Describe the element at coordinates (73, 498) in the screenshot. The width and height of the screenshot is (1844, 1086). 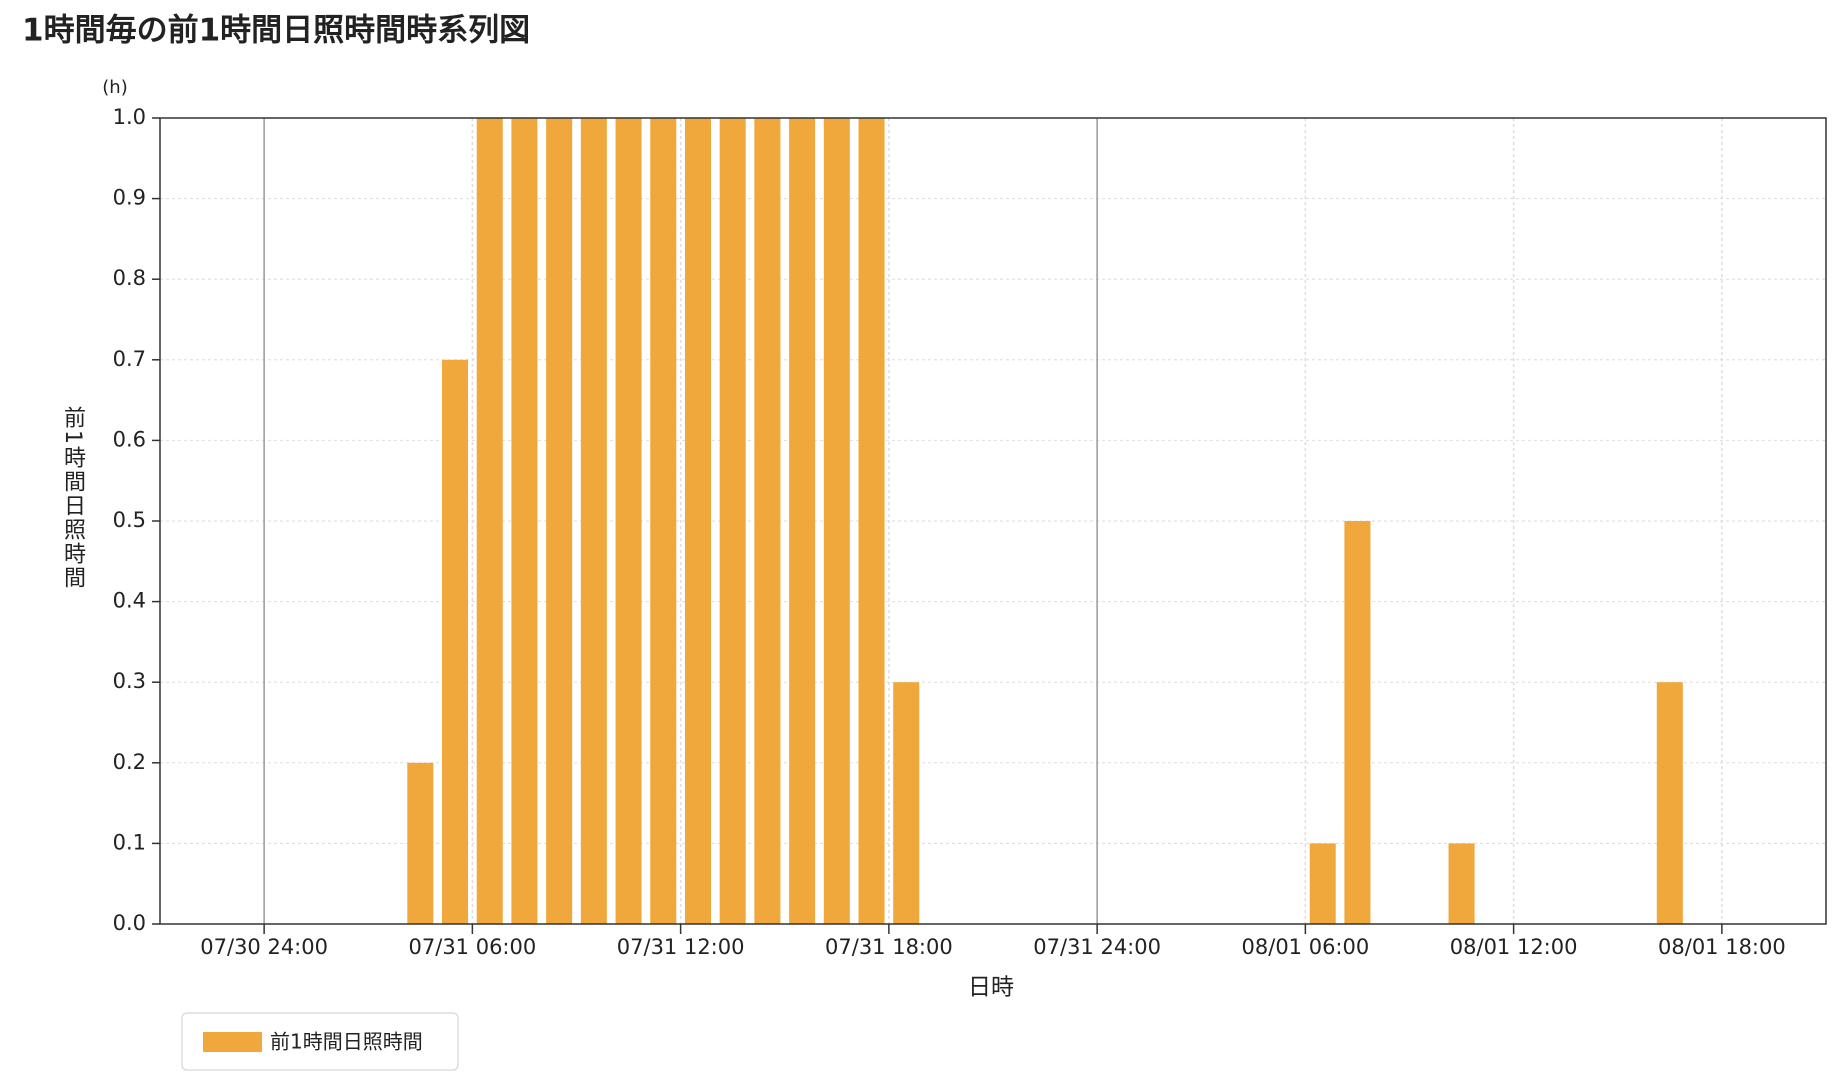
I see `y-axis-title: 前1時間日照時間` at that location.